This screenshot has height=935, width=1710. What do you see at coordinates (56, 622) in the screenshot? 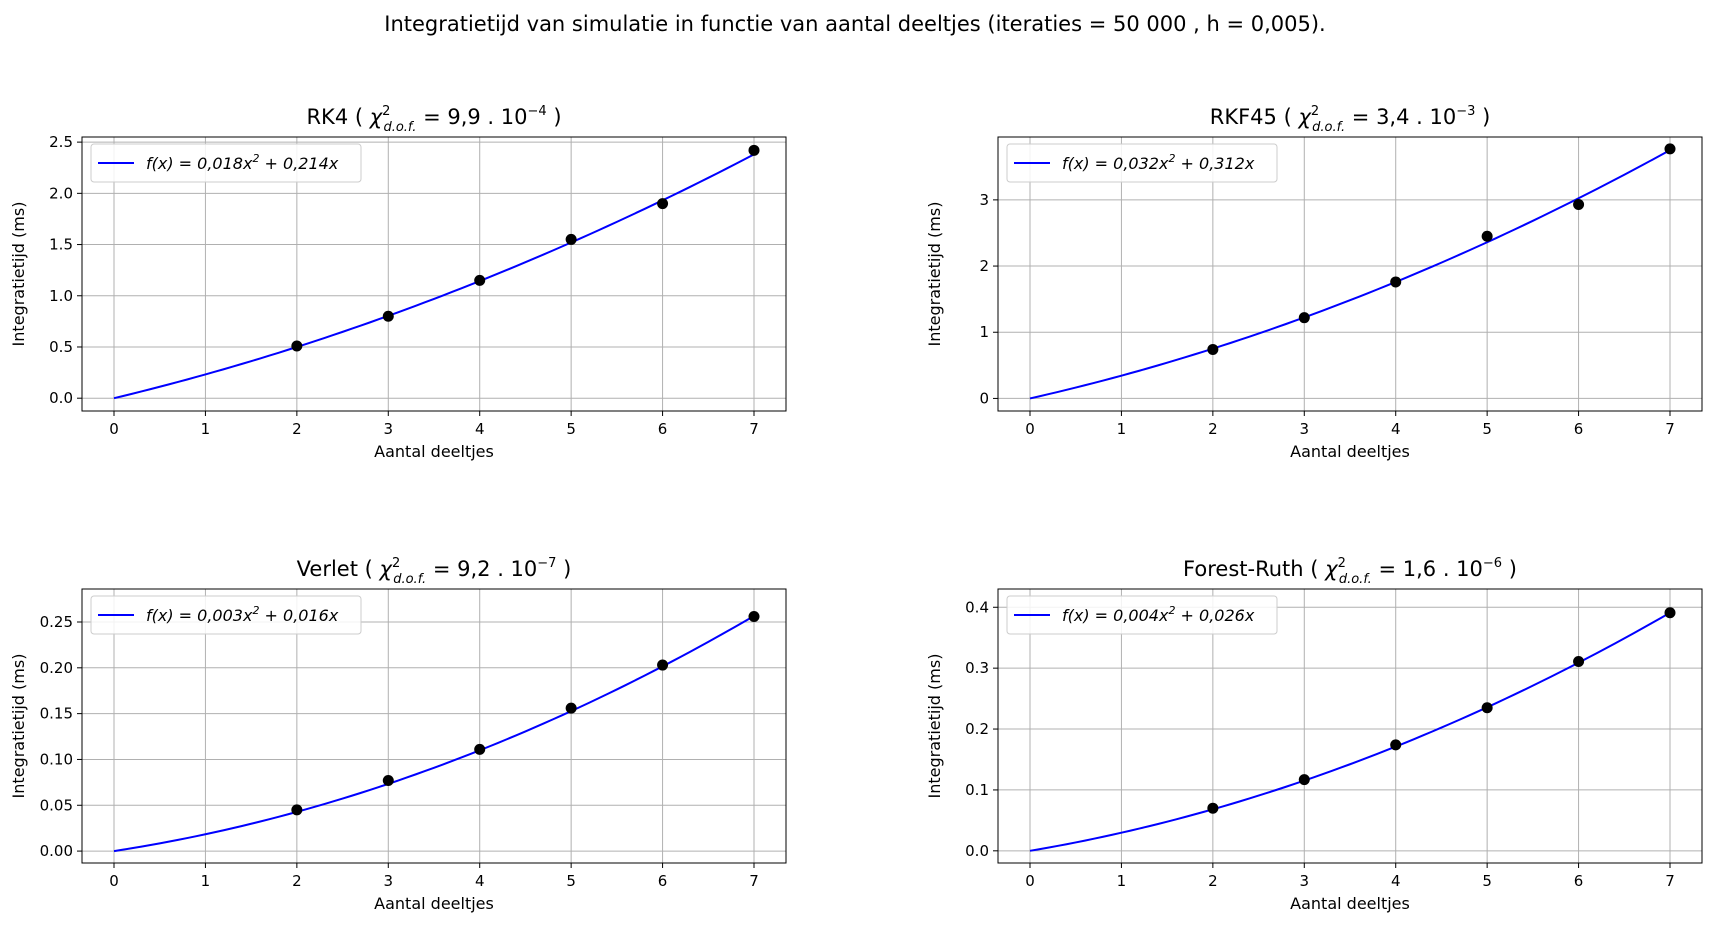
I see `y-tick-label: 0.25` at bounding box center [56, 622].